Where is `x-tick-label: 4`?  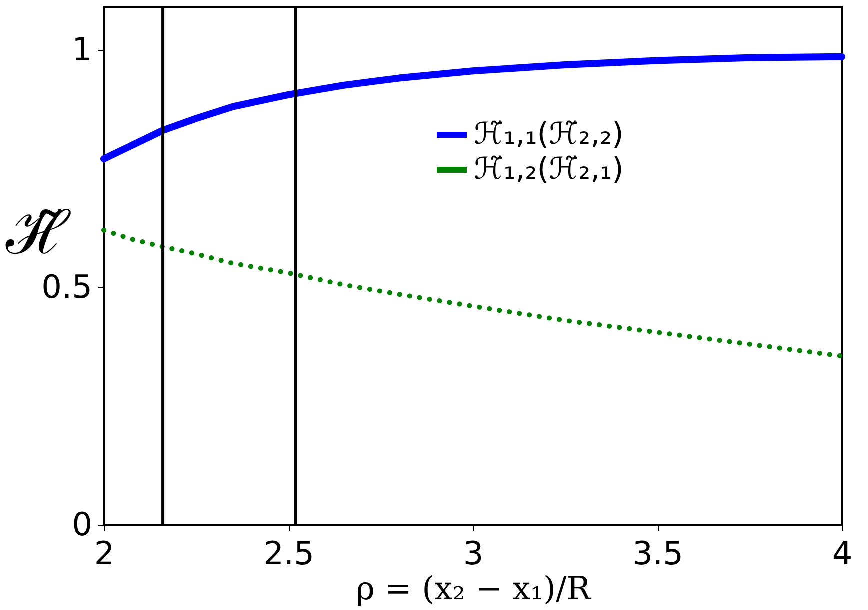
x-tick-label: 4 is located at coordinates (842, 553).